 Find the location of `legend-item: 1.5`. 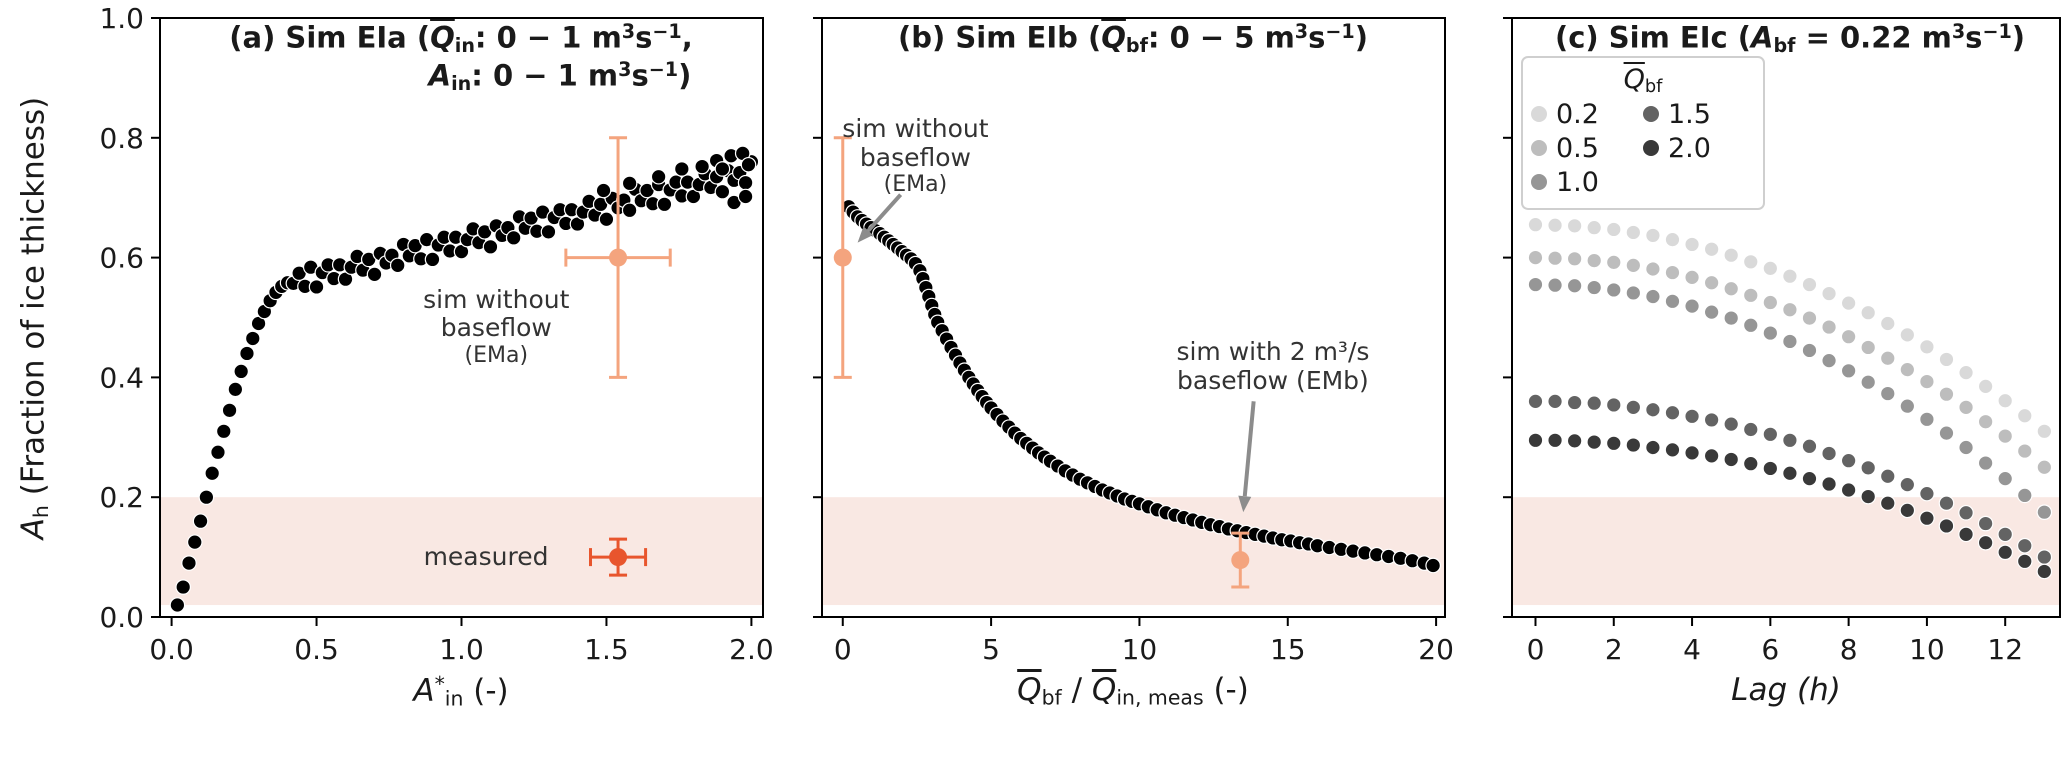

legend-item: 1.5 is located at coordinates (1699, 114).